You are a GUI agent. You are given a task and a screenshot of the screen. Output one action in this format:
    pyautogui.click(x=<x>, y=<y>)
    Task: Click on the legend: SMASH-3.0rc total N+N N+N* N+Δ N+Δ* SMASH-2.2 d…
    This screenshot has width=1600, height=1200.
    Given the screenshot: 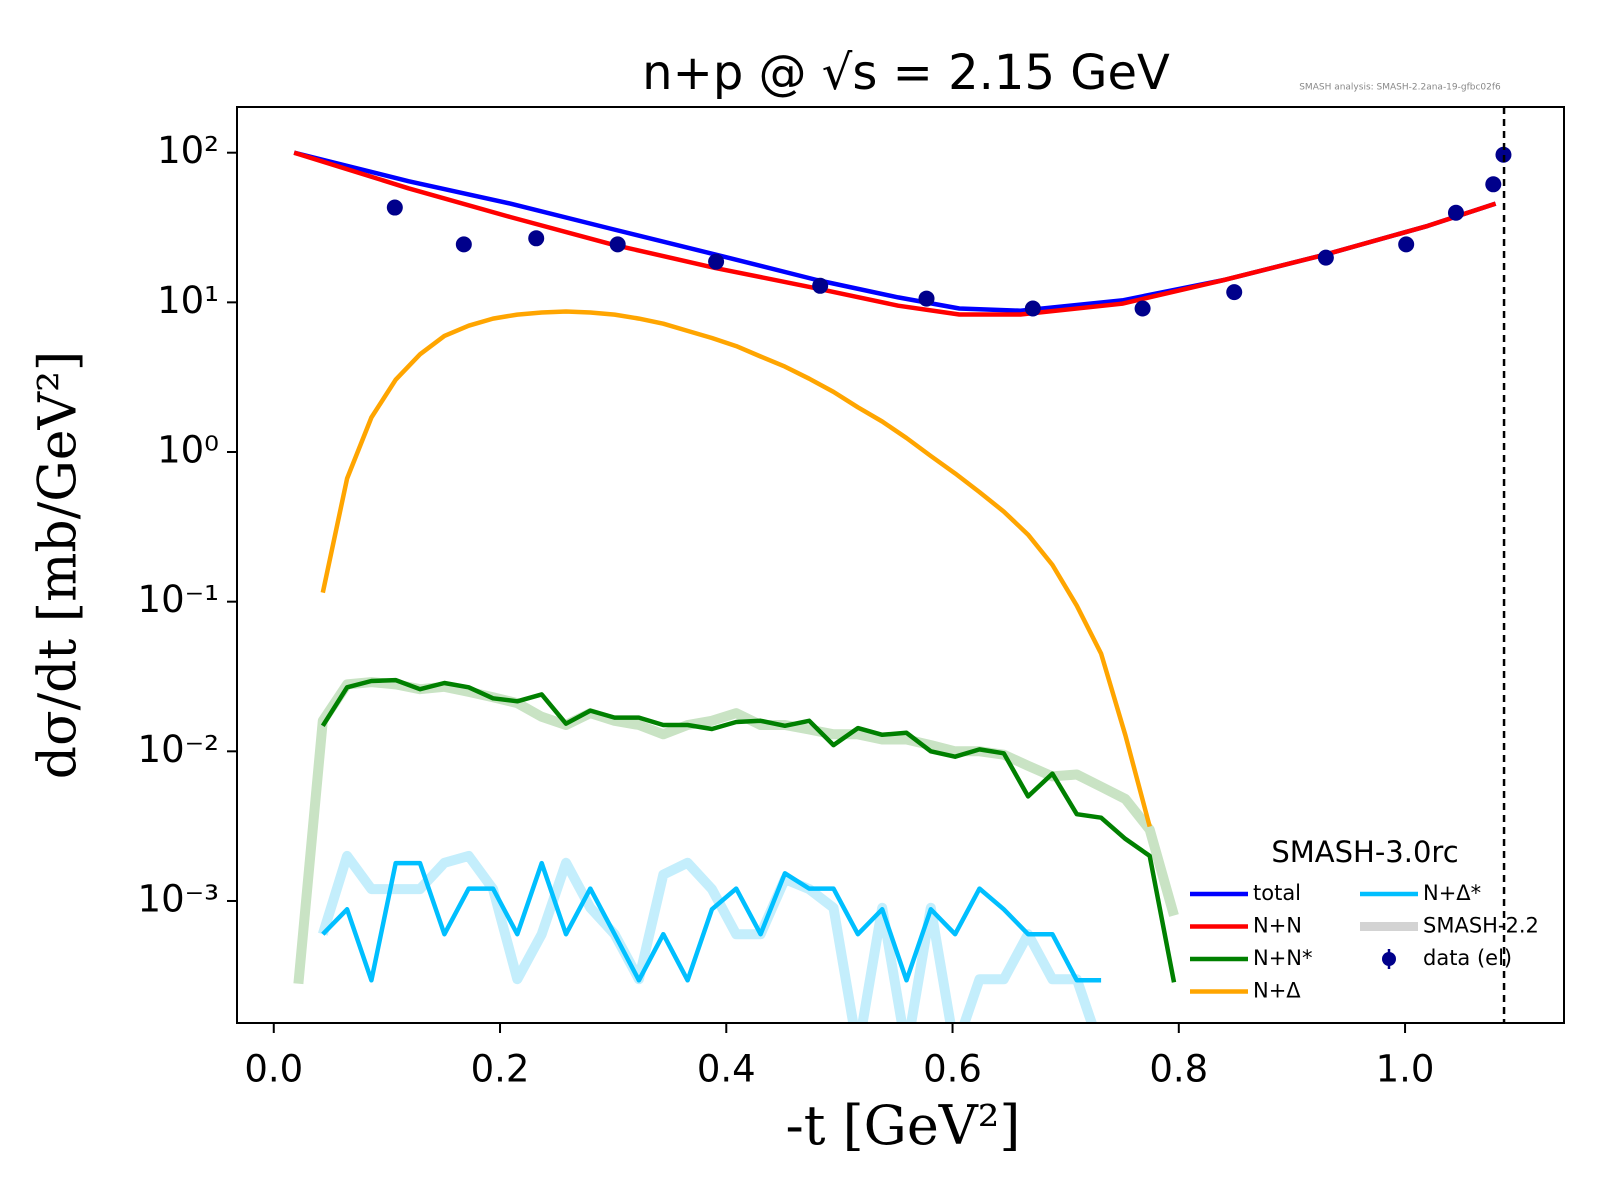 What is the action you would take?
    pyautogui.click(x=1364, y=919)
    